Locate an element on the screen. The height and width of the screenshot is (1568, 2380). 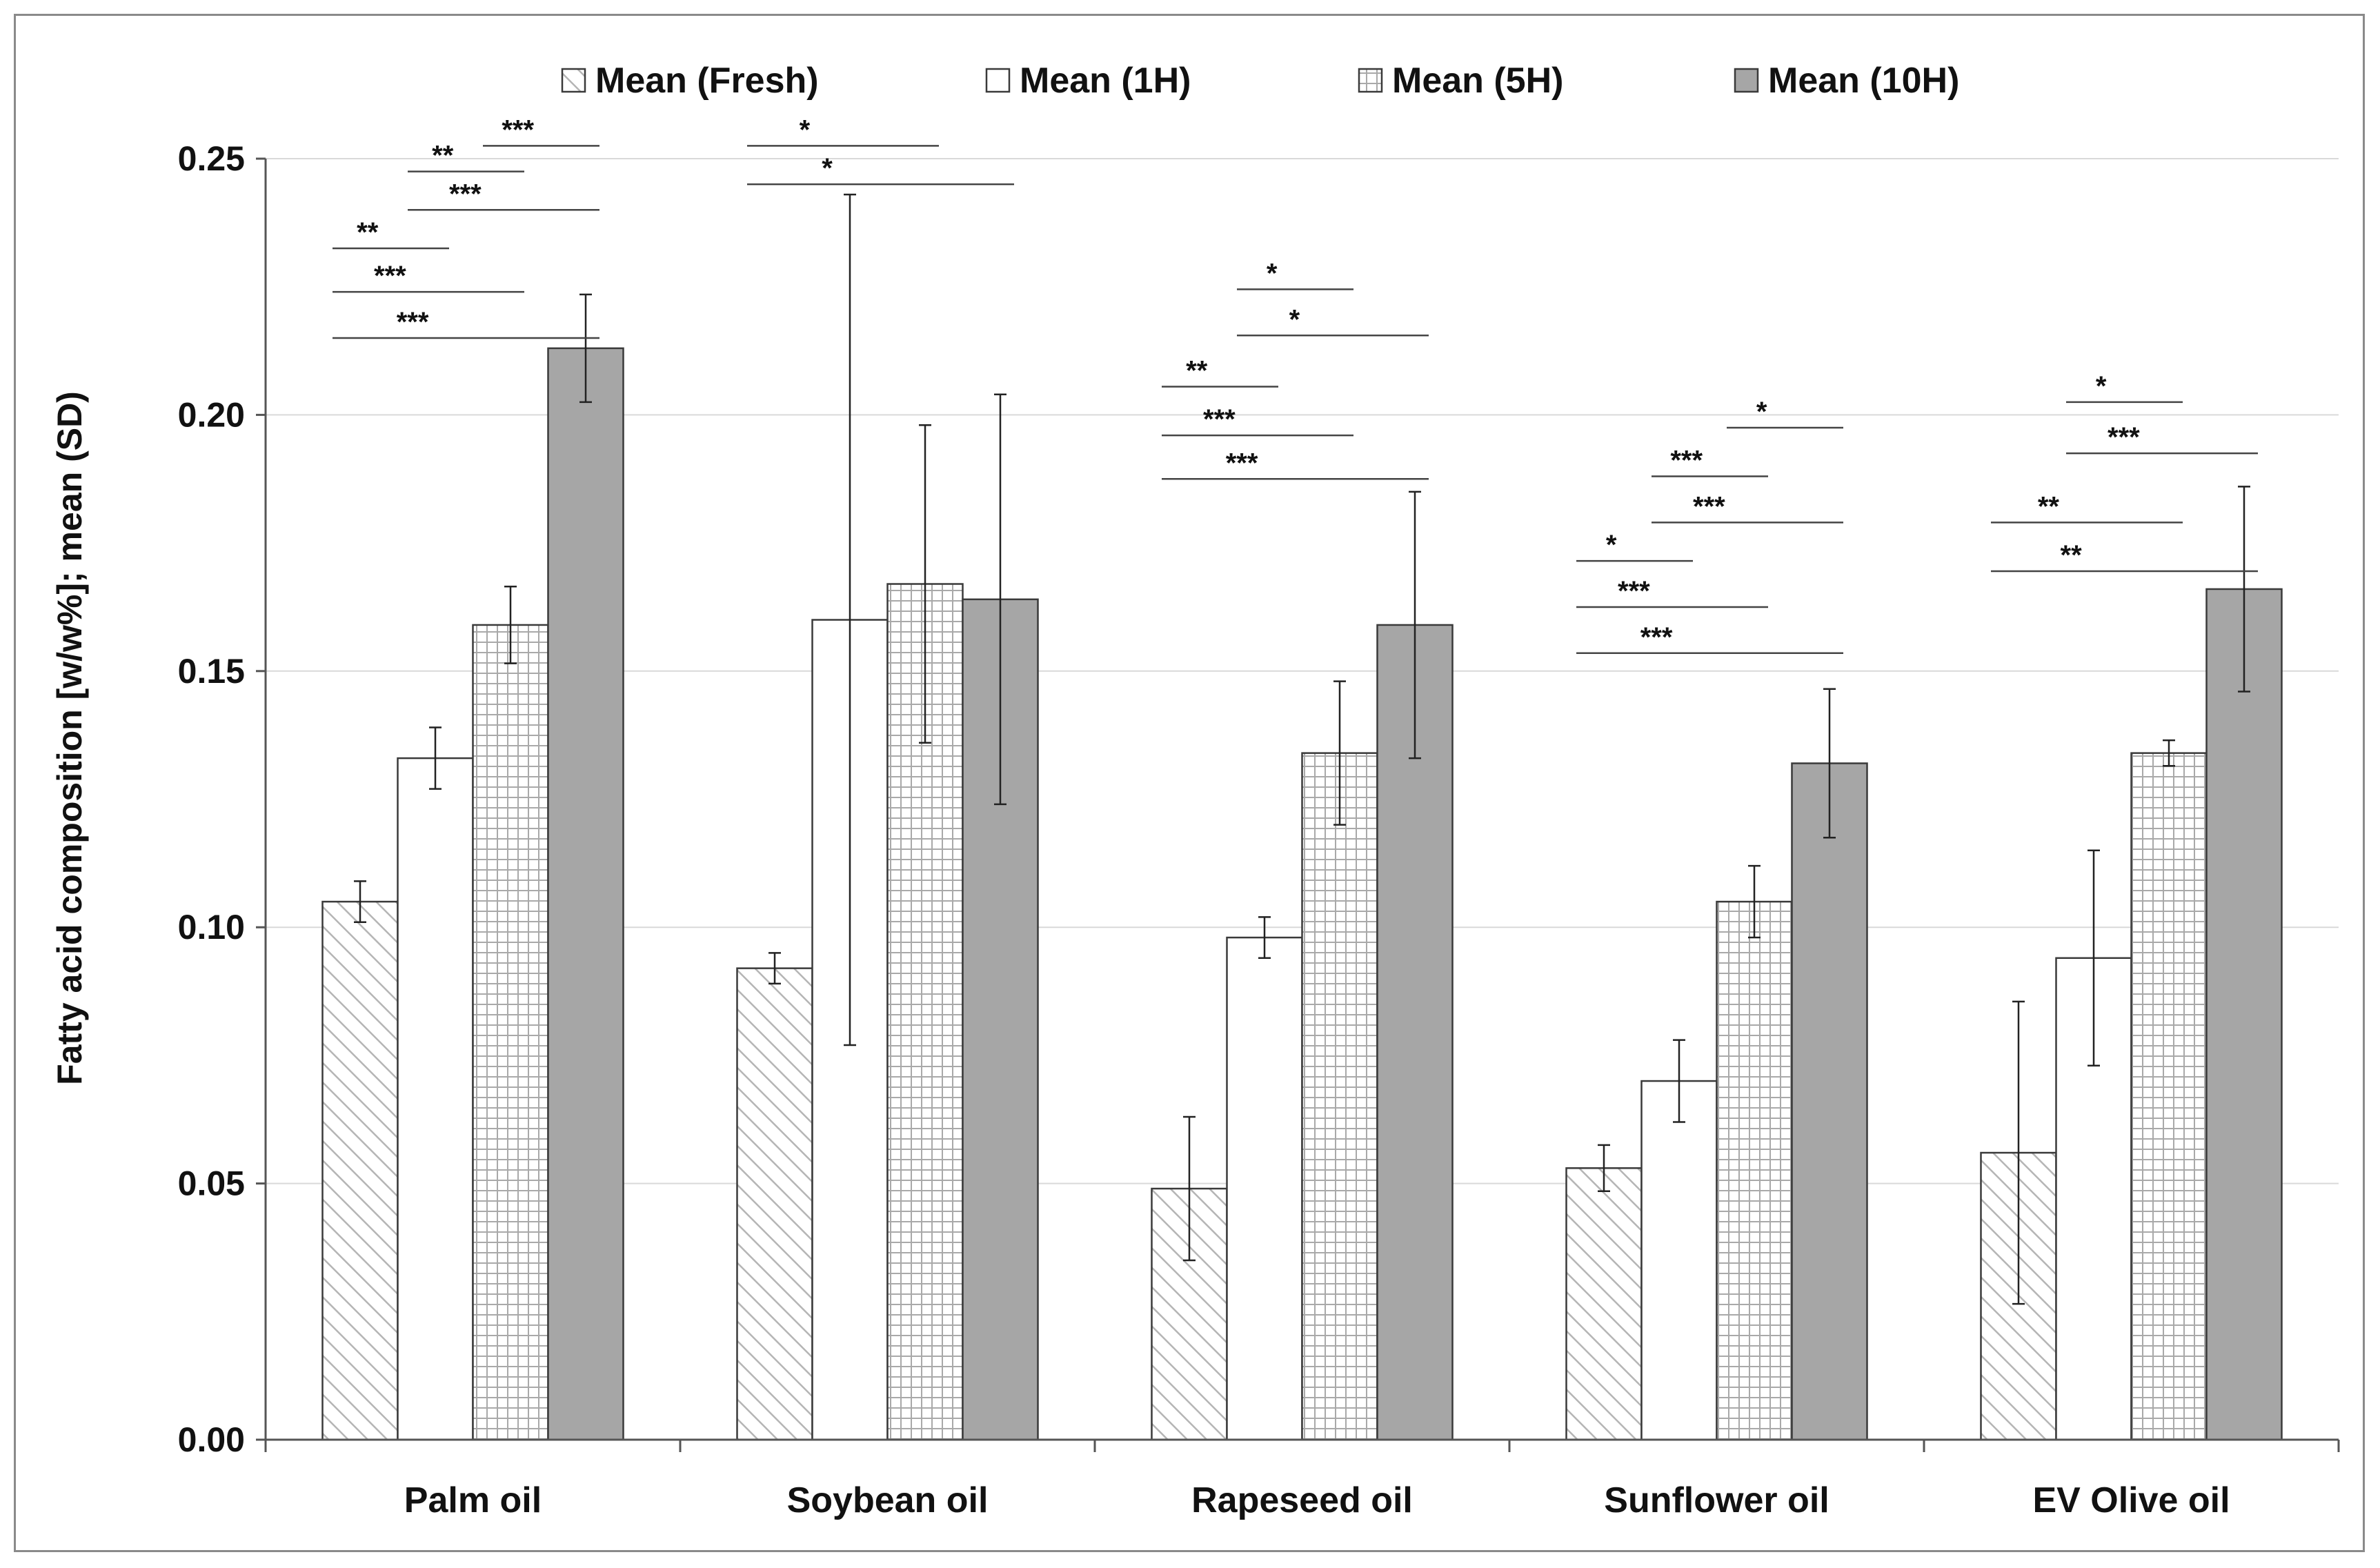
x-tick-label: Rapeseed oil is located at coordinates (1302, 1500).